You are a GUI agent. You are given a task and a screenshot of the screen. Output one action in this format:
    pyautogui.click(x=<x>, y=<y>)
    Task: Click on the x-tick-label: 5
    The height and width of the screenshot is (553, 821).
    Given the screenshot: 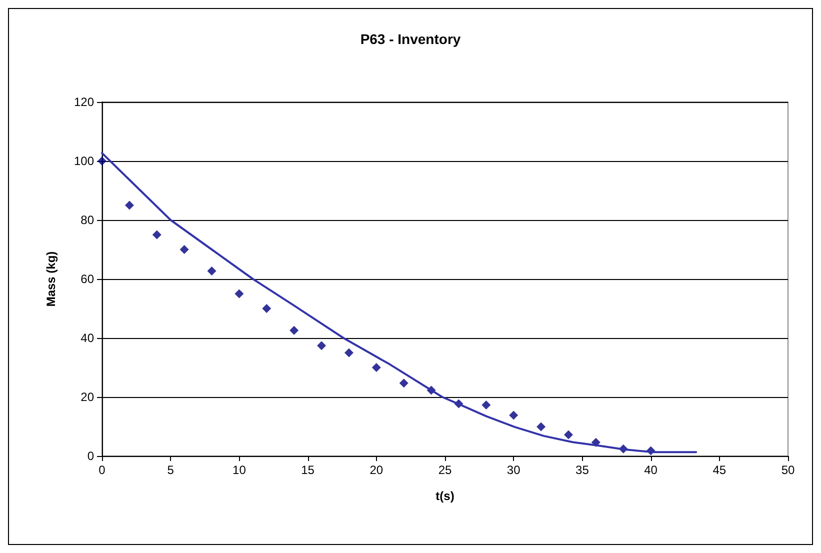 What is the action you would take?
    pyautogui.click(x=170, y=470)
    